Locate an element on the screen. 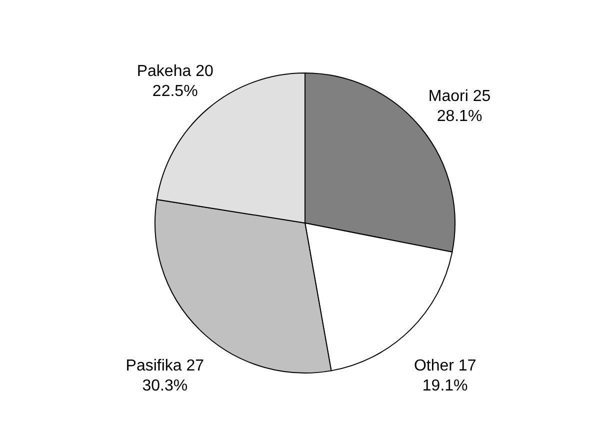 The image size is (610, 446). slice-label: Maori 25 is located at coordinates (459, 96).